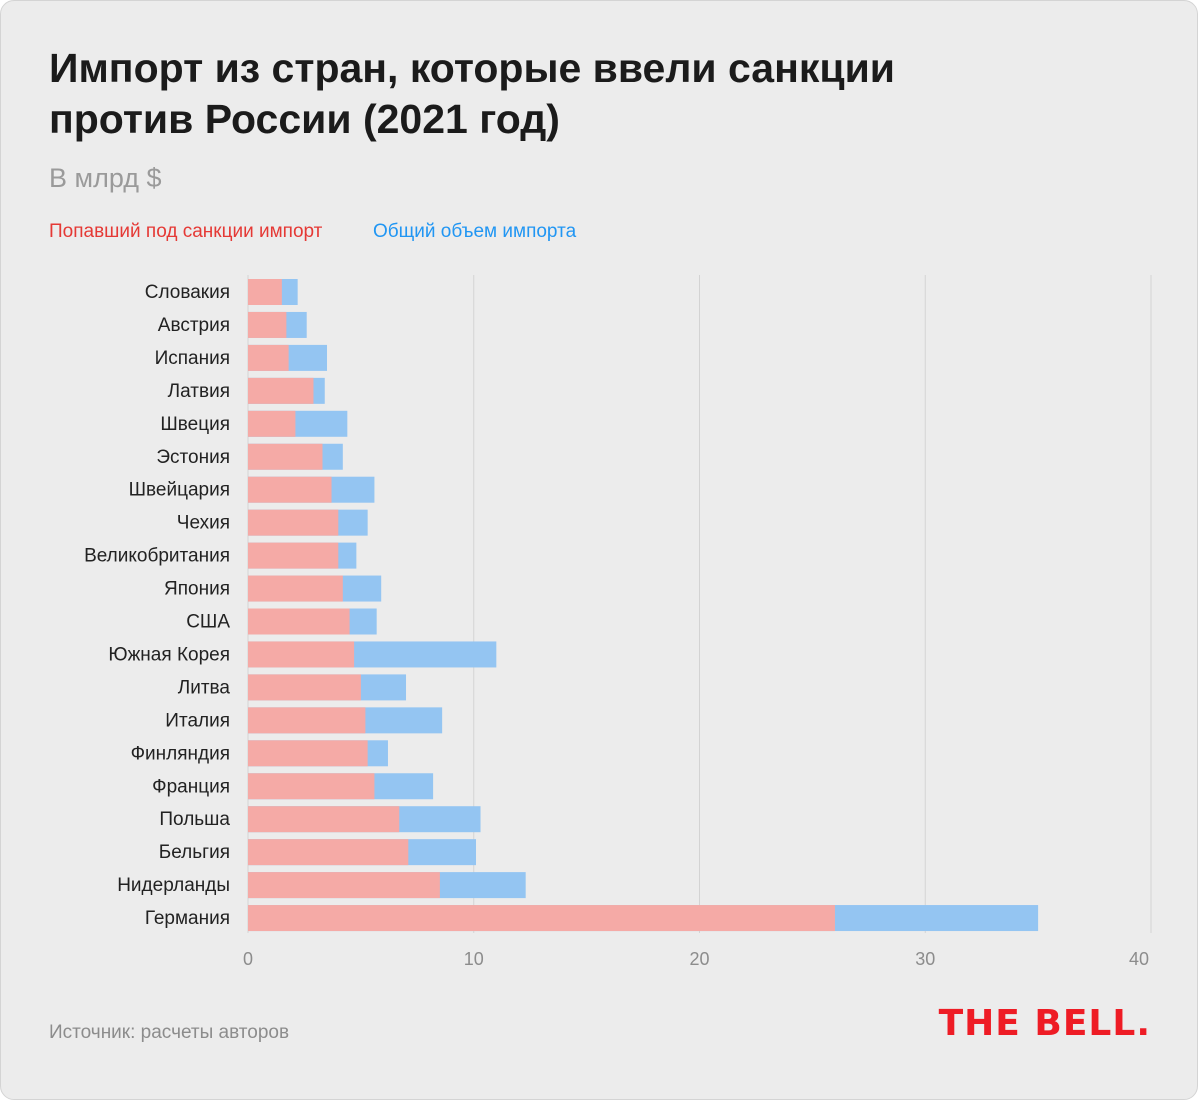  What do you see at coordinates (475, 231) in the screenshot?
I see `legend-total: Общий объем импорта` at bounding box center [475, 231].